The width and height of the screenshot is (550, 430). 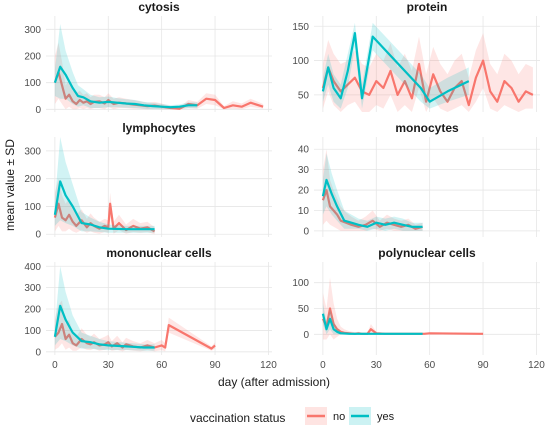 I want to click on legend-title: vaccination status, so click(x=237, y=418).